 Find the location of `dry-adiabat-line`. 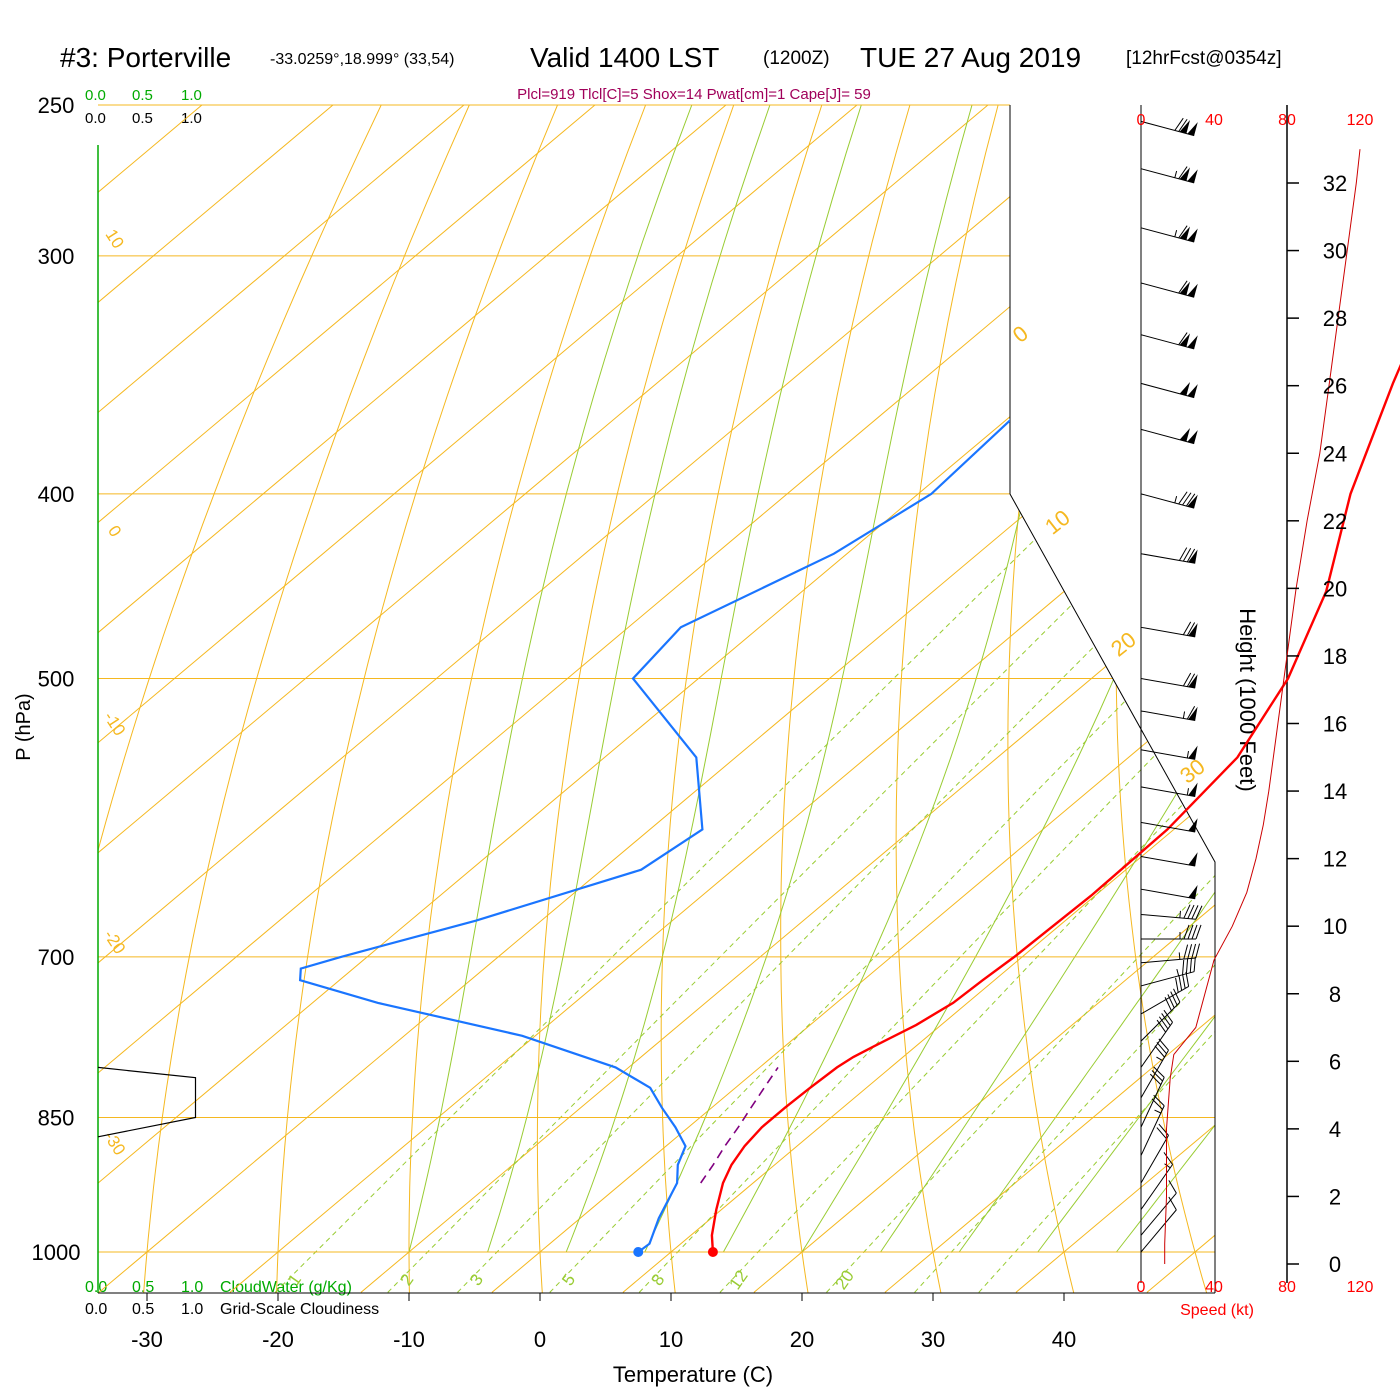

dry-adiabat-line is located at coordinates (853, 699).